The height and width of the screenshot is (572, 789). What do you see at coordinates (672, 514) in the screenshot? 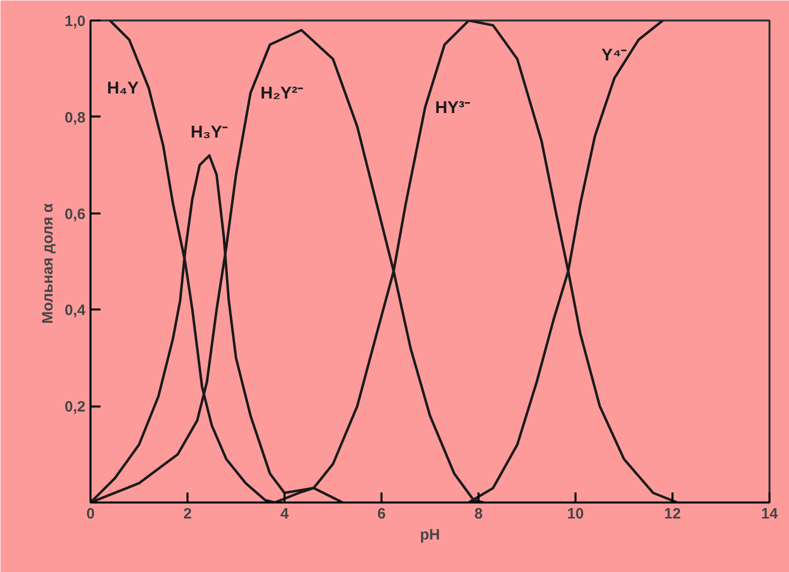
I see `x-tick-label: 12` at bounding box center [672, 514].